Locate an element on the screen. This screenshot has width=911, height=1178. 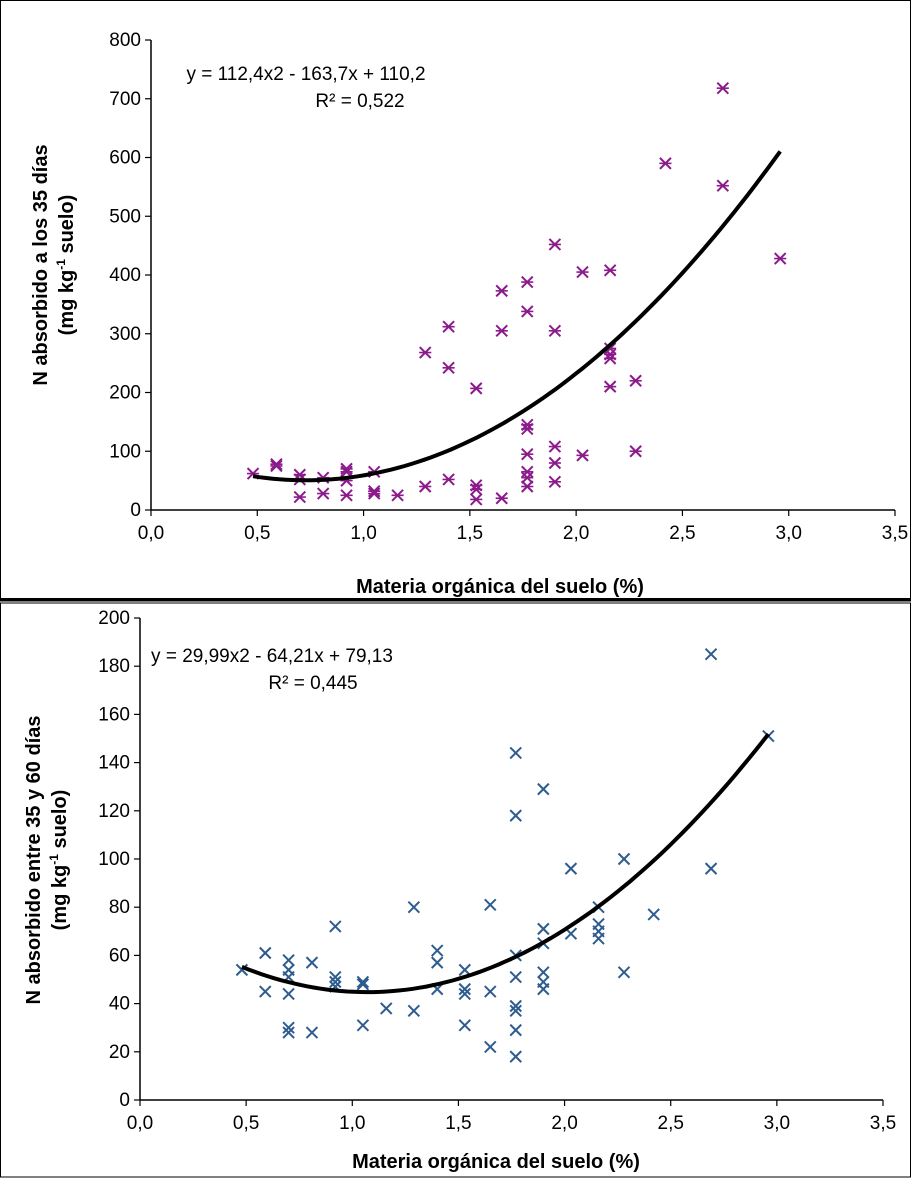
x-tick-label: 0,0 is located at coordinates (151, 533).